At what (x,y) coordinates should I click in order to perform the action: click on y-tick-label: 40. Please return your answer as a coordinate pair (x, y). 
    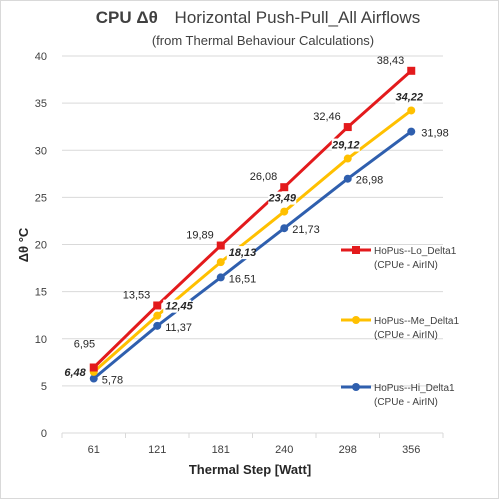
    Looking at the image, I should click on (41, 57).